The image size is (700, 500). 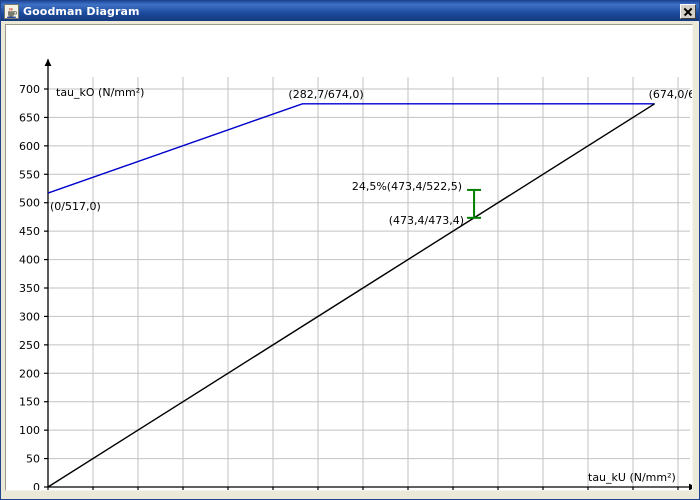 What do you see at coordinates (29, 402) in the screenshot?
I see `y-axis-tick-label: 150` at bounding box center [29, 402].